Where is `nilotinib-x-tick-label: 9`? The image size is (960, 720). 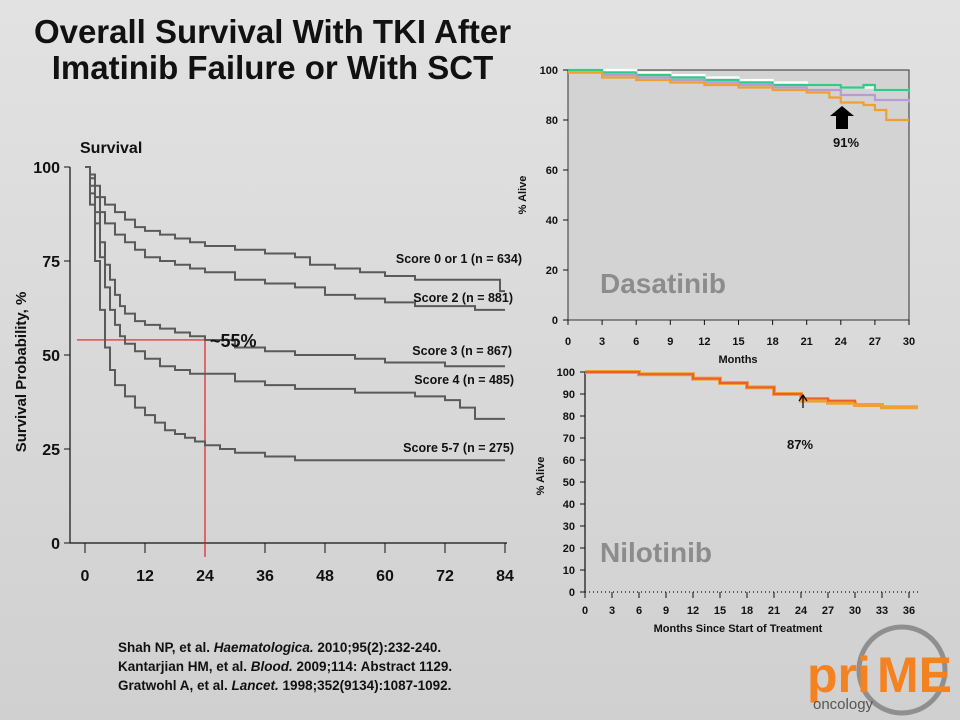
nilotinib-x-tick-label: 9 is located at coordinates (666, 611).